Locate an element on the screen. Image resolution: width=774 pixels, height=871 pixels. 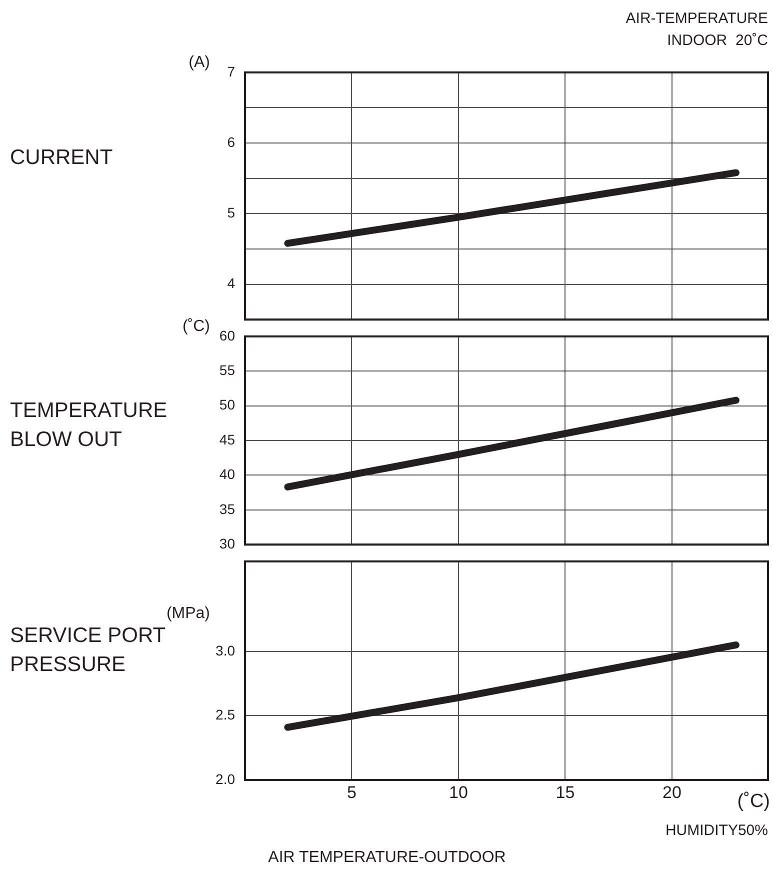
y-tick-label: 2.0 is located at coordinates (226, 778).